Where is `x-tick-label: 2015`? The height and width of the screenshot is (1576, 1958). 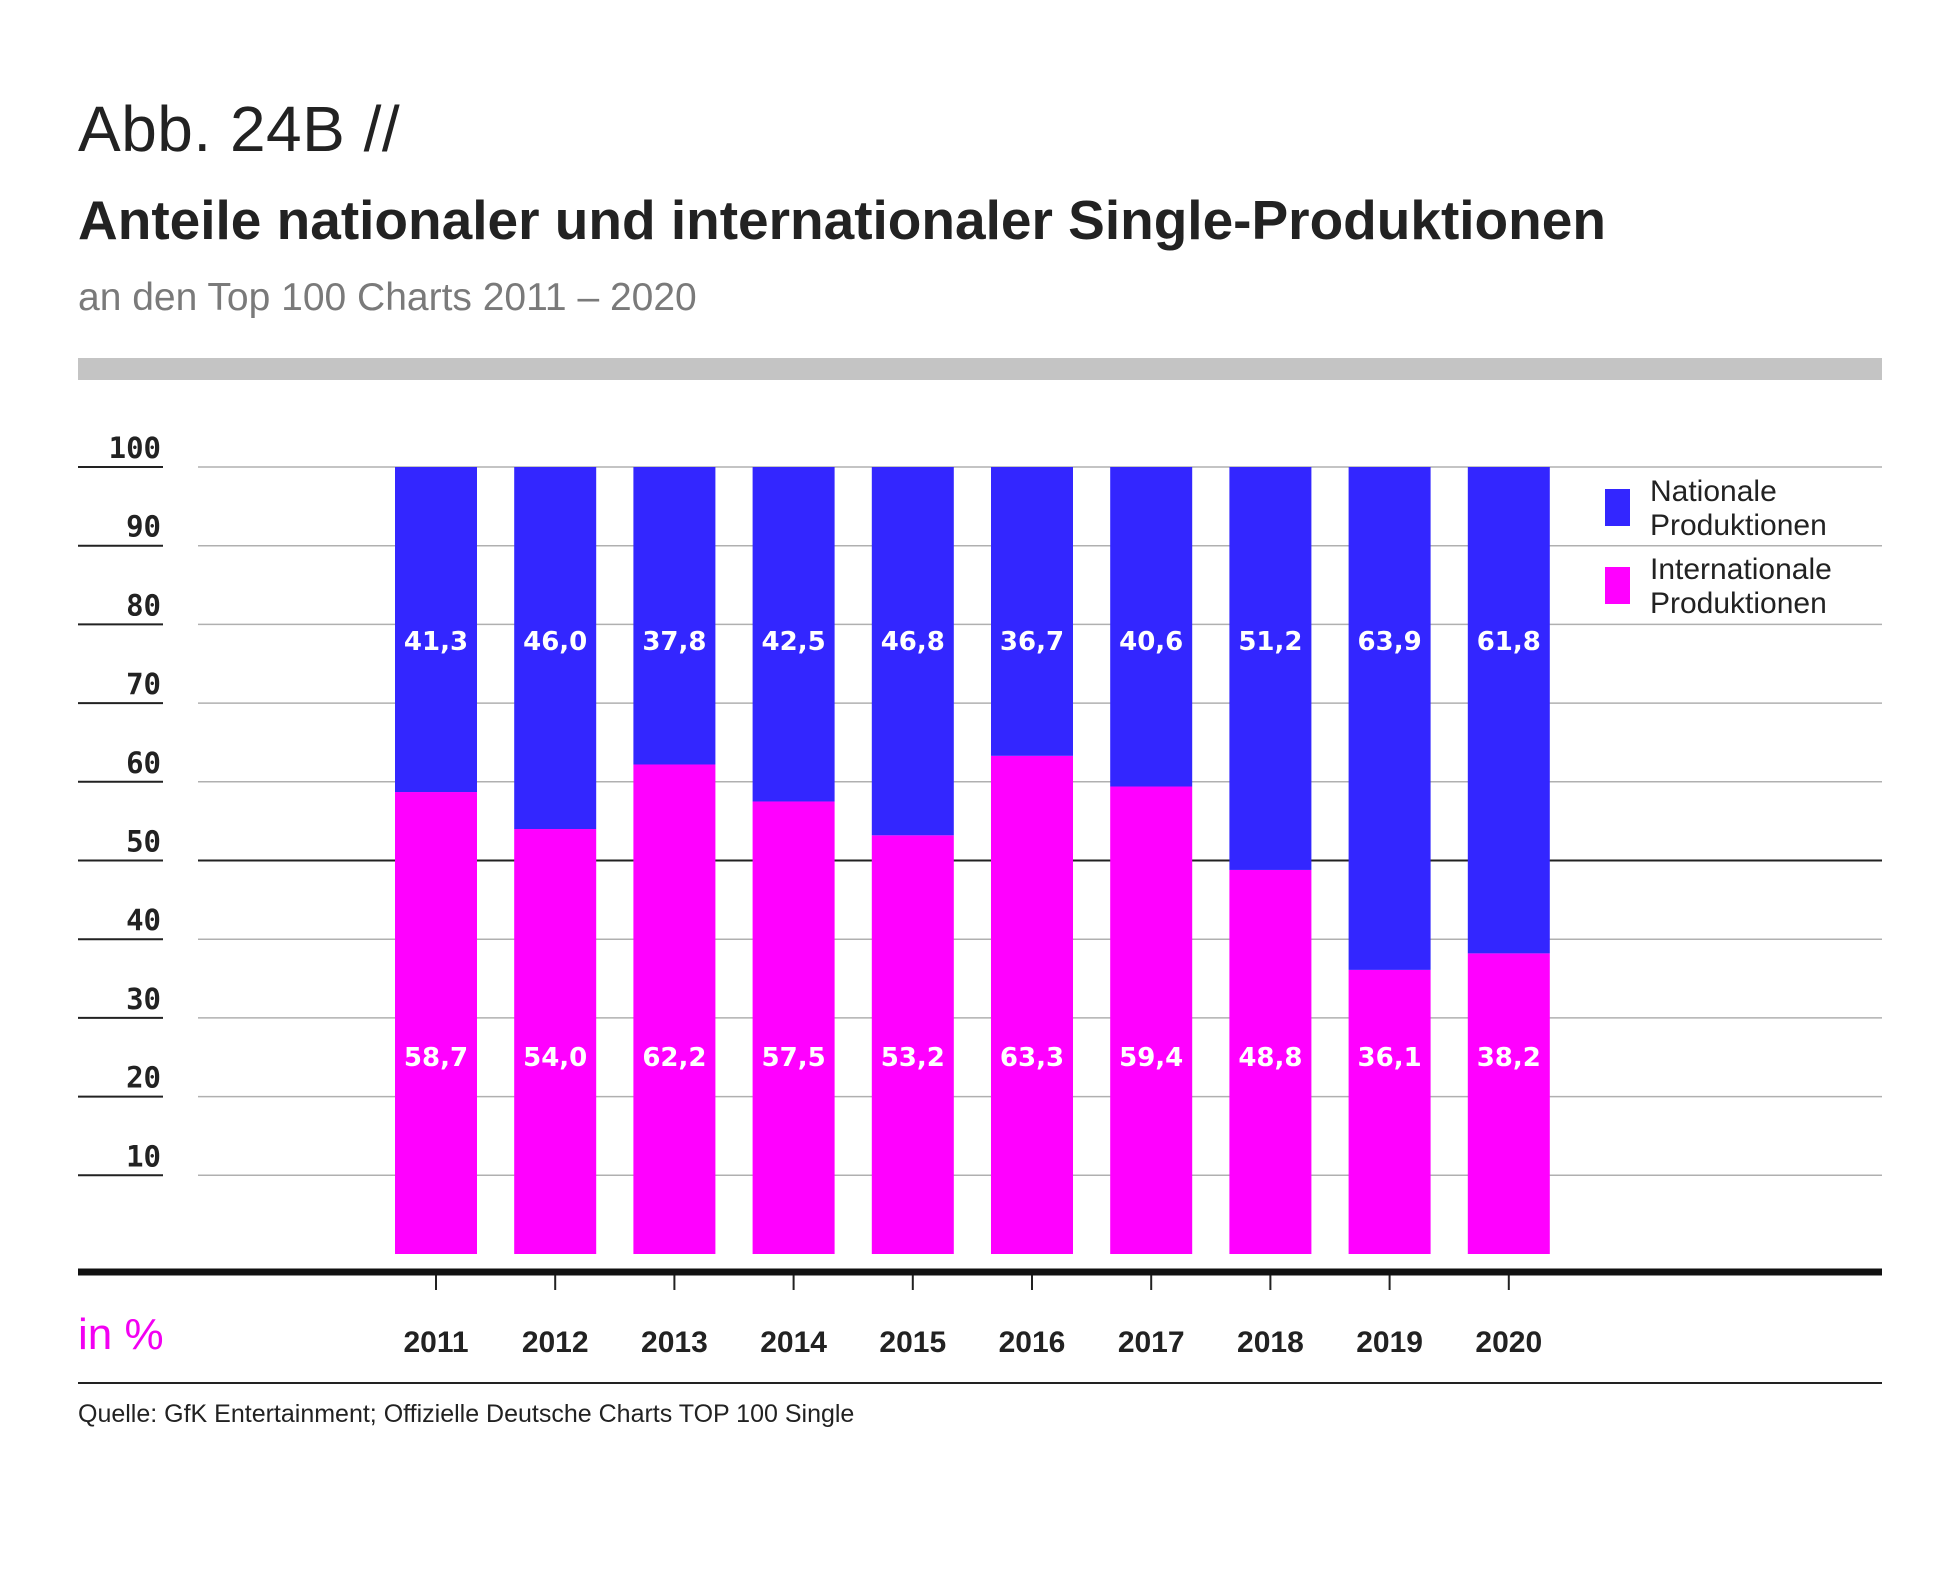
x-tick-label: 2015 is located at coordinates (912, 1342).